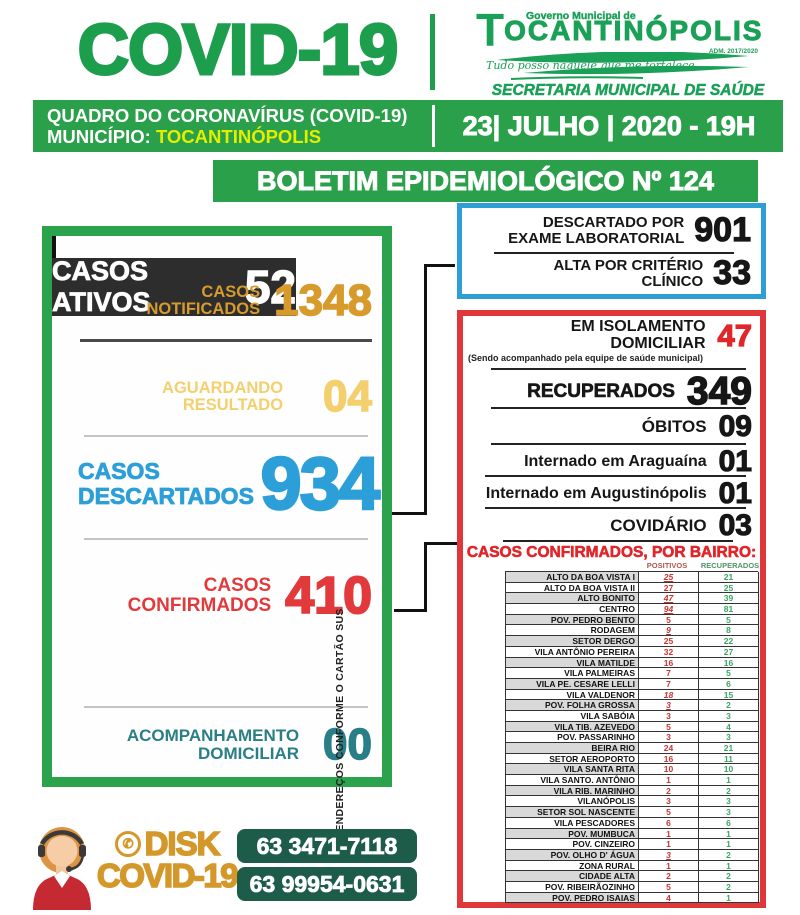 The width and height of the screenshot is (800, 915). Describe the element at coordinates (572, 866) in the screenshot. I see `table-row-name: ZONA RURAL` at that location.